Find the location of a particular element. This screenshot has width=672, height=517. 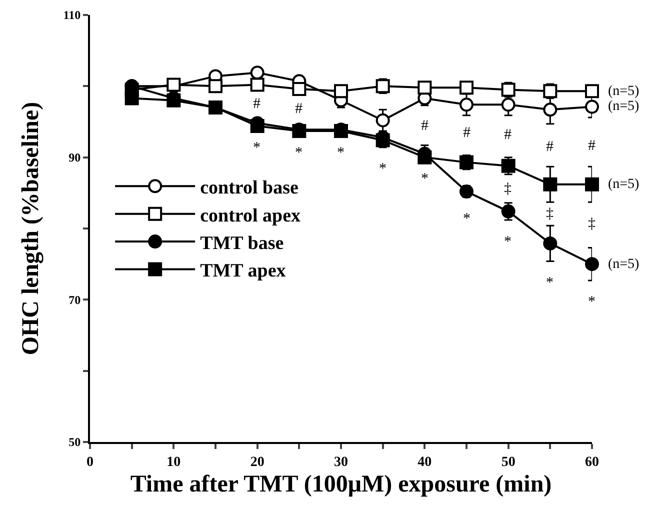

x-tick-label: 0 is located at coordinates (90, 462).